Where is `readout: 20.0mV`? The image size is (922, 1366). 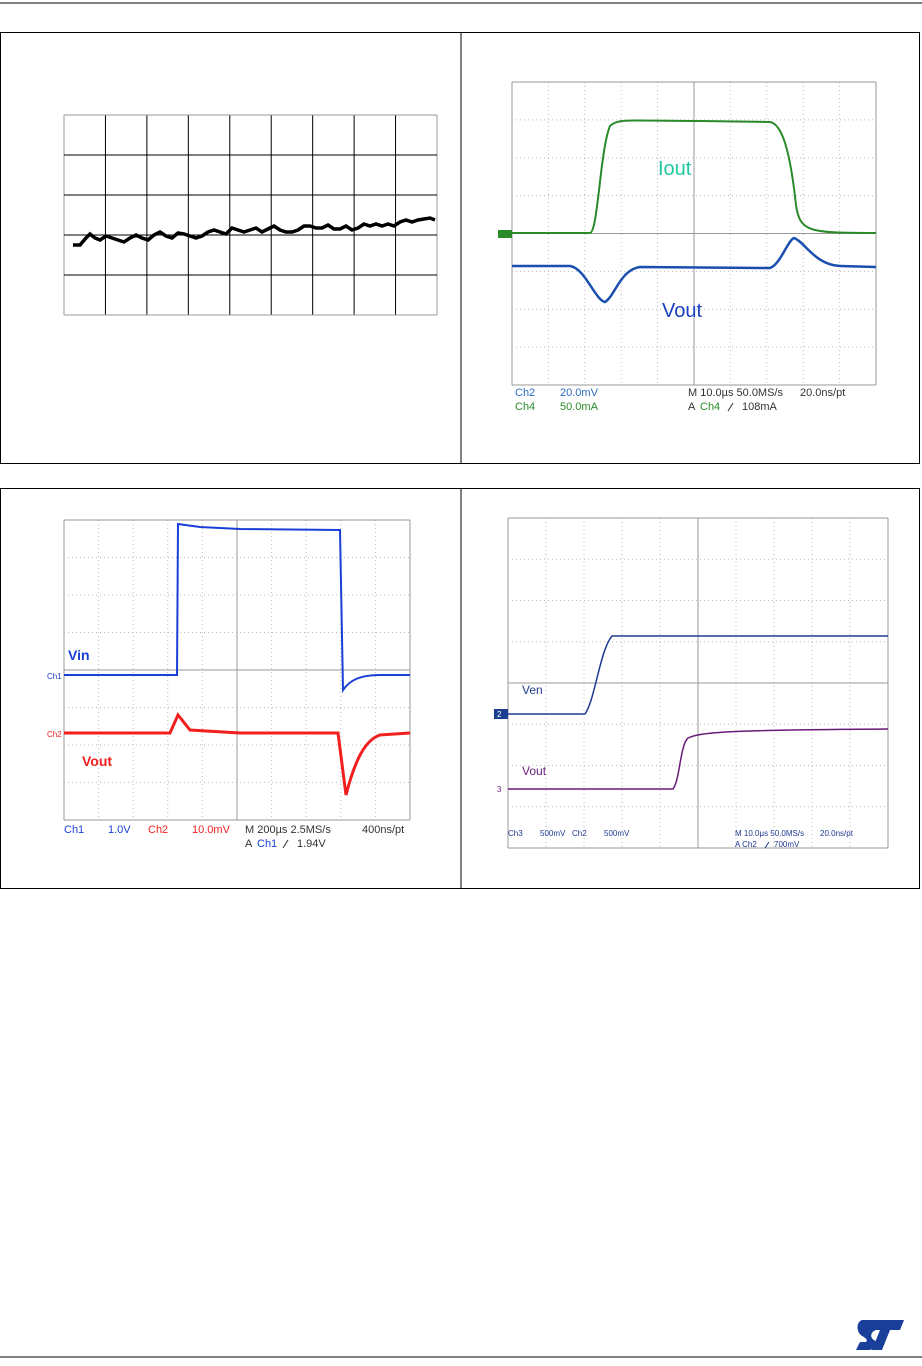 readout: 20.0mV is located at coordinates (579, 393).